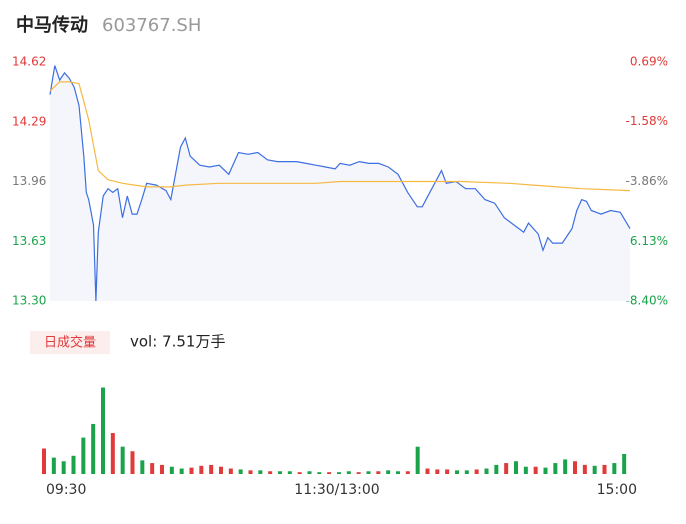  Describe the element at coordinates (29, 62) in the screenshot. I see `y-tick-label: 14.62` at that location.